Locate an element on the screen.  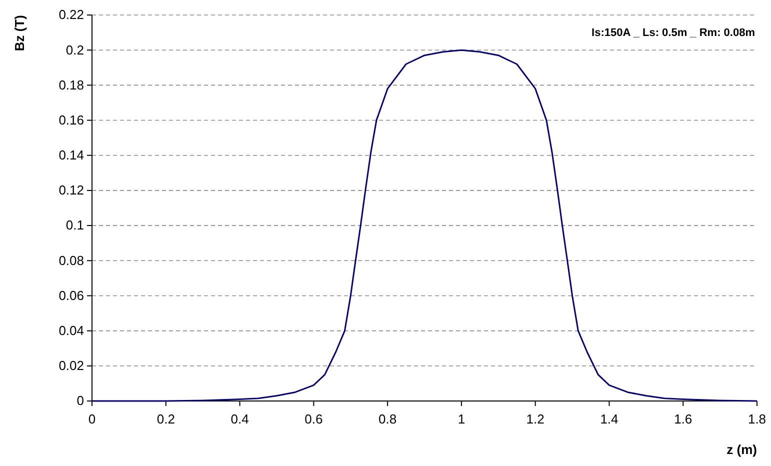
x-tick-label: 1.4 is located at coordinates (609, 418).